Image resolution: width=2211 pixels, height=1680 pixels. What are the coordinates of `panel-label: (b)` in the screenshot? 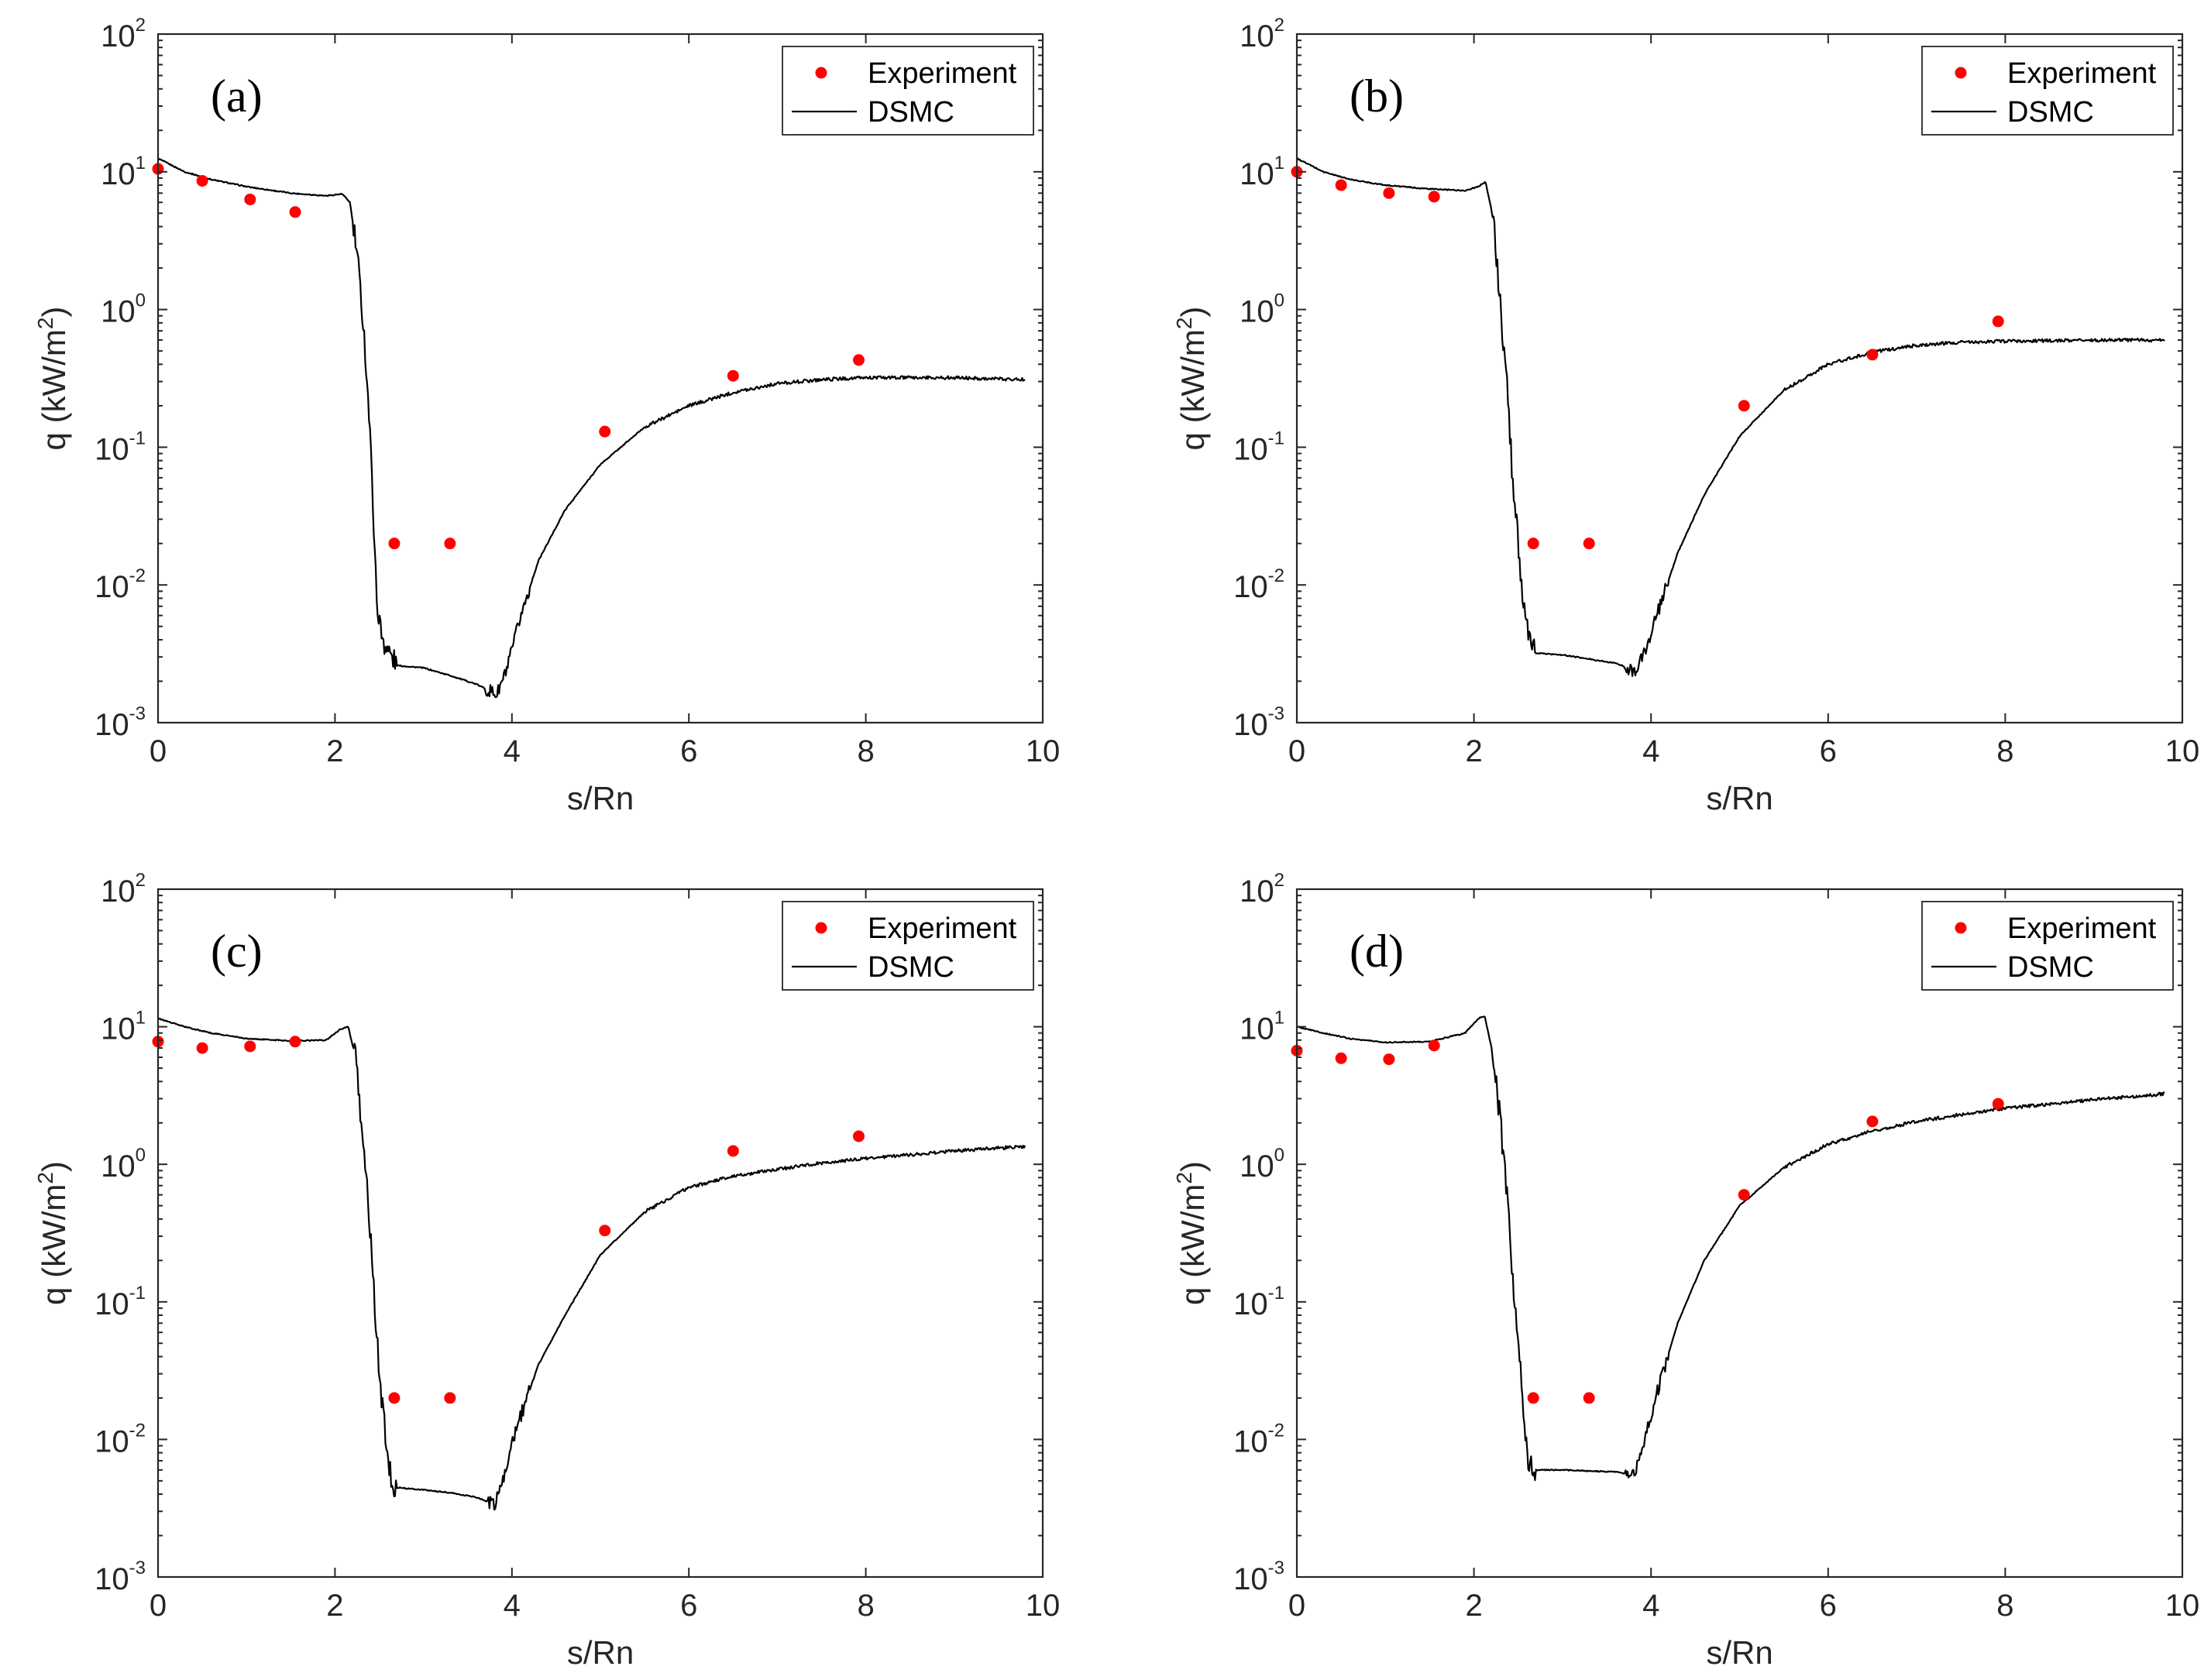 It's located at (1377, 96).